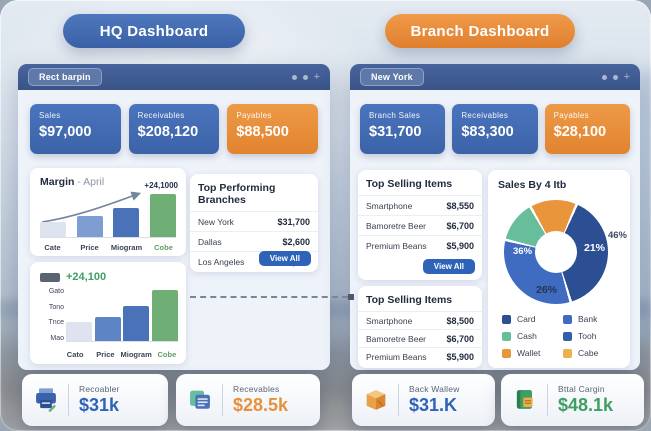 The width and height of the screenshot is (651, 431). What do you see at coordinates (389, 205) in the screenshot?
I see `row-name: Smartphone` at bounding box center [389, 205].